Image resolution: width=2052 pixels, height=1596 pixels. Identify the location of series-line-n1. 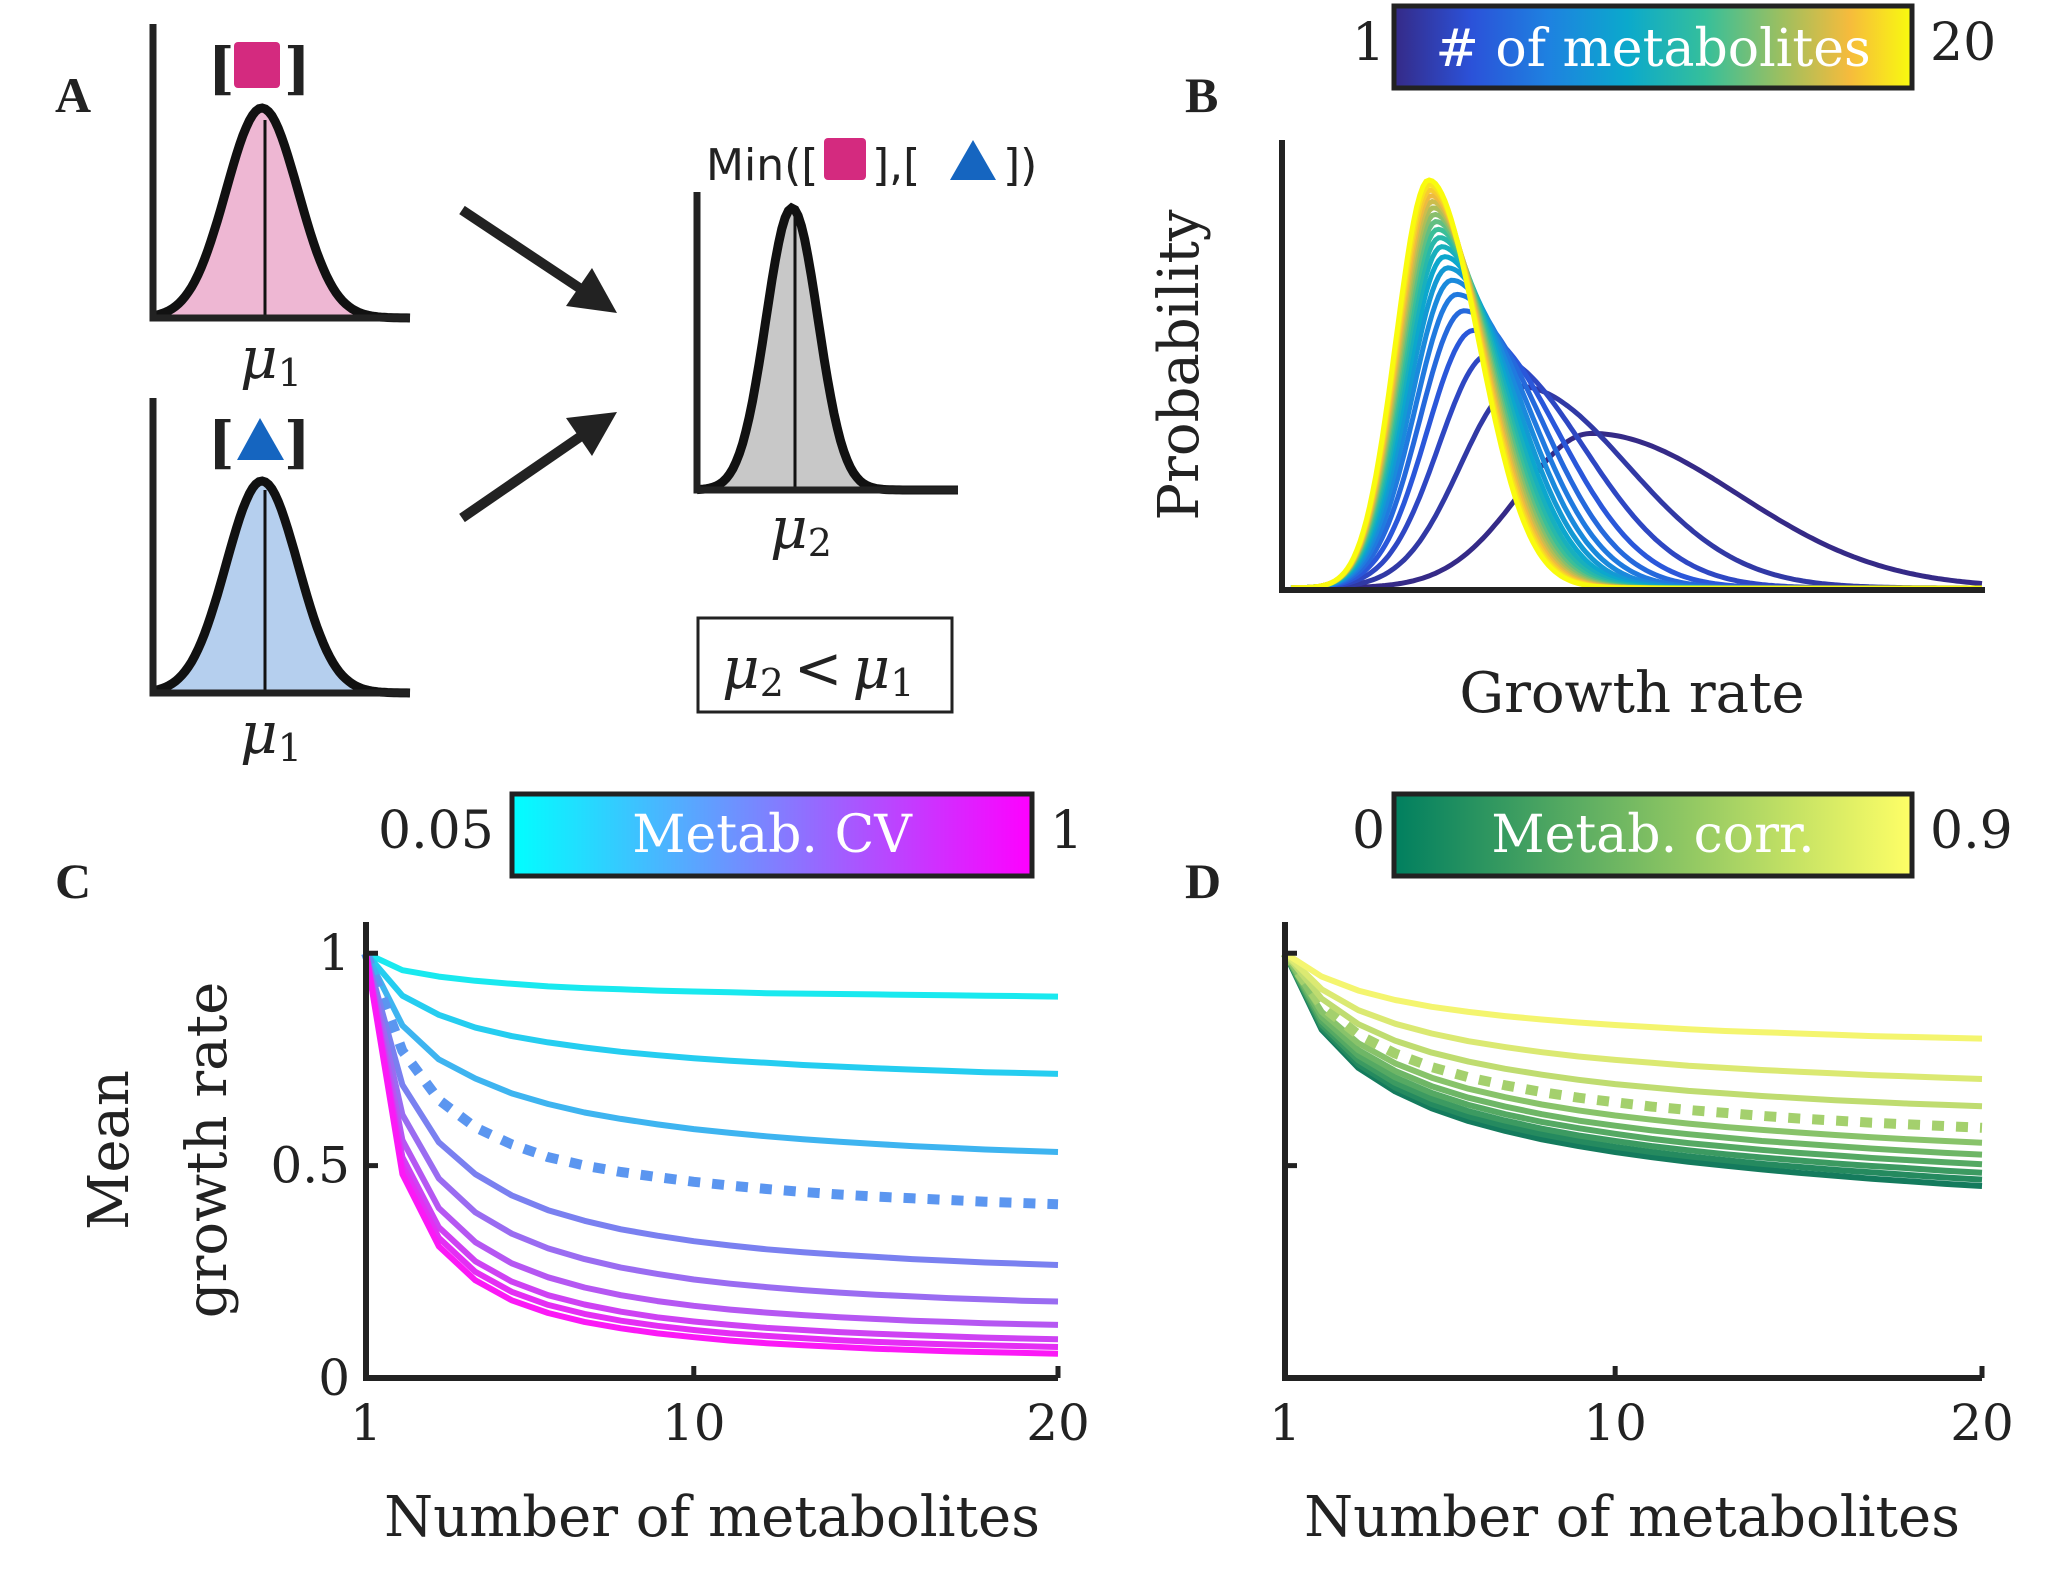
(1637, 510).